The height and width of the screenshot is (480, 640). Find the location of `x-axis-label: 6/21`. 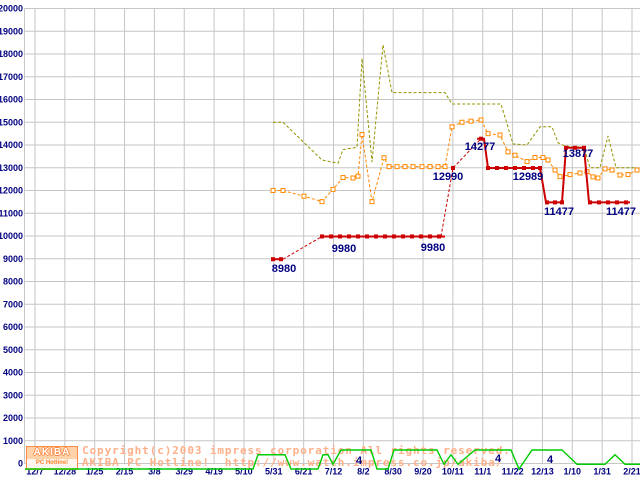

x-axis-label: 6/21 is located at coordinates (304, 472).